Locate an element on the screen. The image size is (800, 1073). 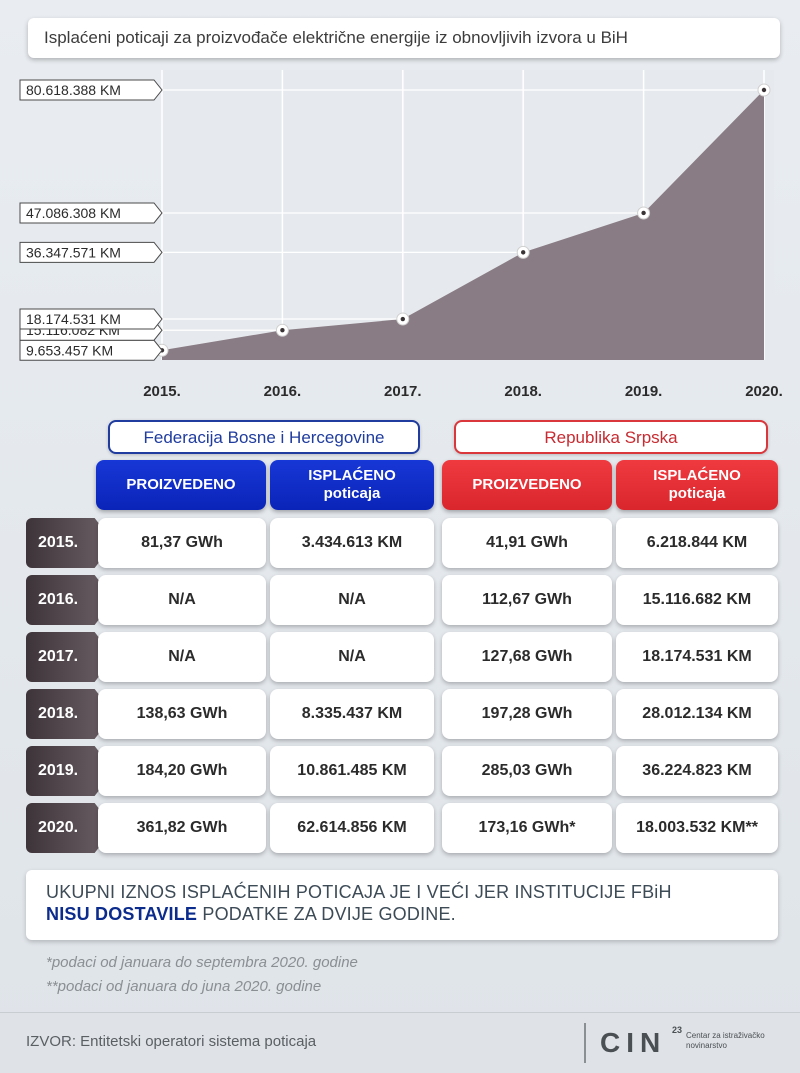
table-row: 2017. N/A N/A 127,68 GWh 18.174.531 KM is located at coordinates (400, 657).